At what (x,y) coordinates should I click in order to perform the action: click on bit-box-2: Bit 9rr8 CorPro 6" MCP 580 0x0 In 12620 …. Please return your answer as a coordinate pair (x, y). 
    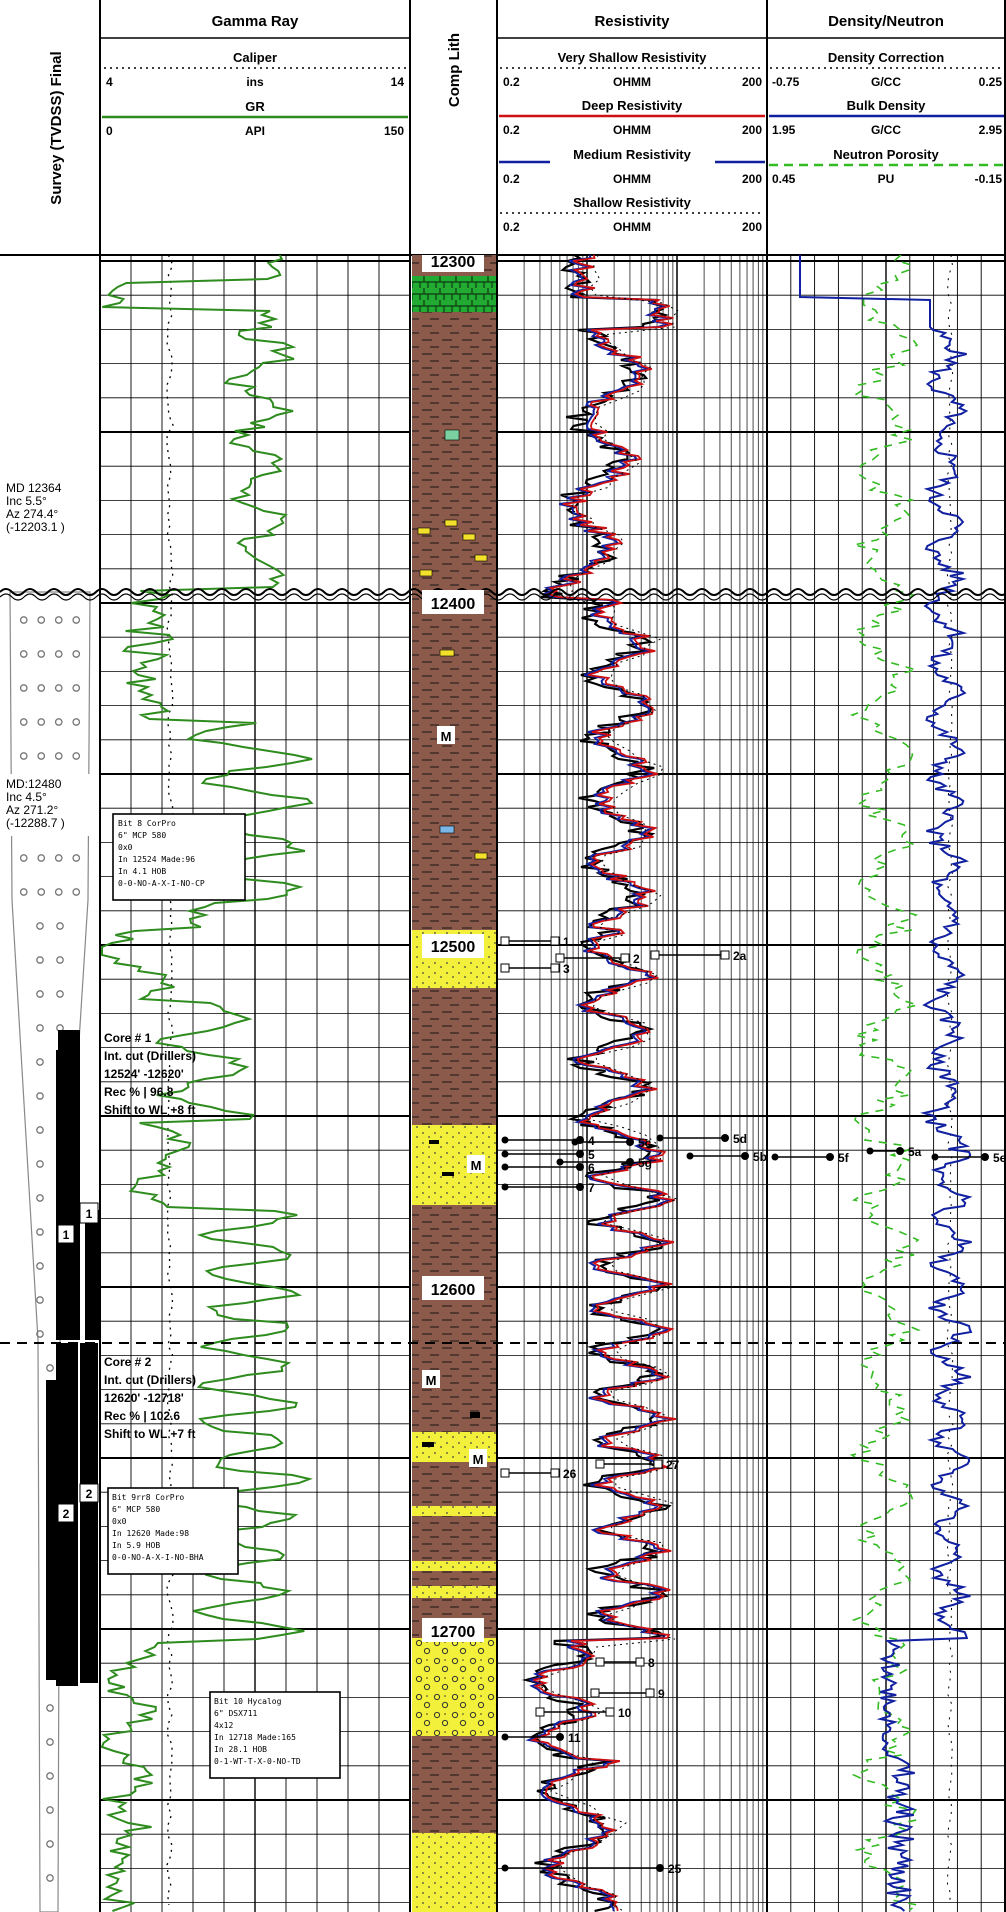
    Looking at the image, I should click on (173, 1531).